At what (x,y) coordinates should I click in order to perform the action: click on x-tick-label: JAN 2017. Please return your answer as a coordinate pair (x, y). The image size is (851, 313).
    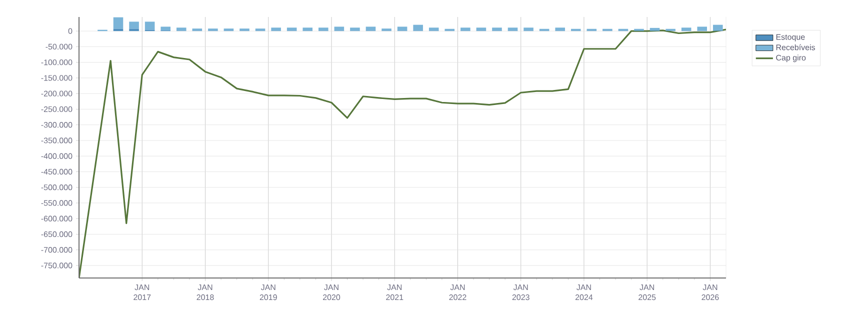
    Looking at the image, I should click on (142, 292).